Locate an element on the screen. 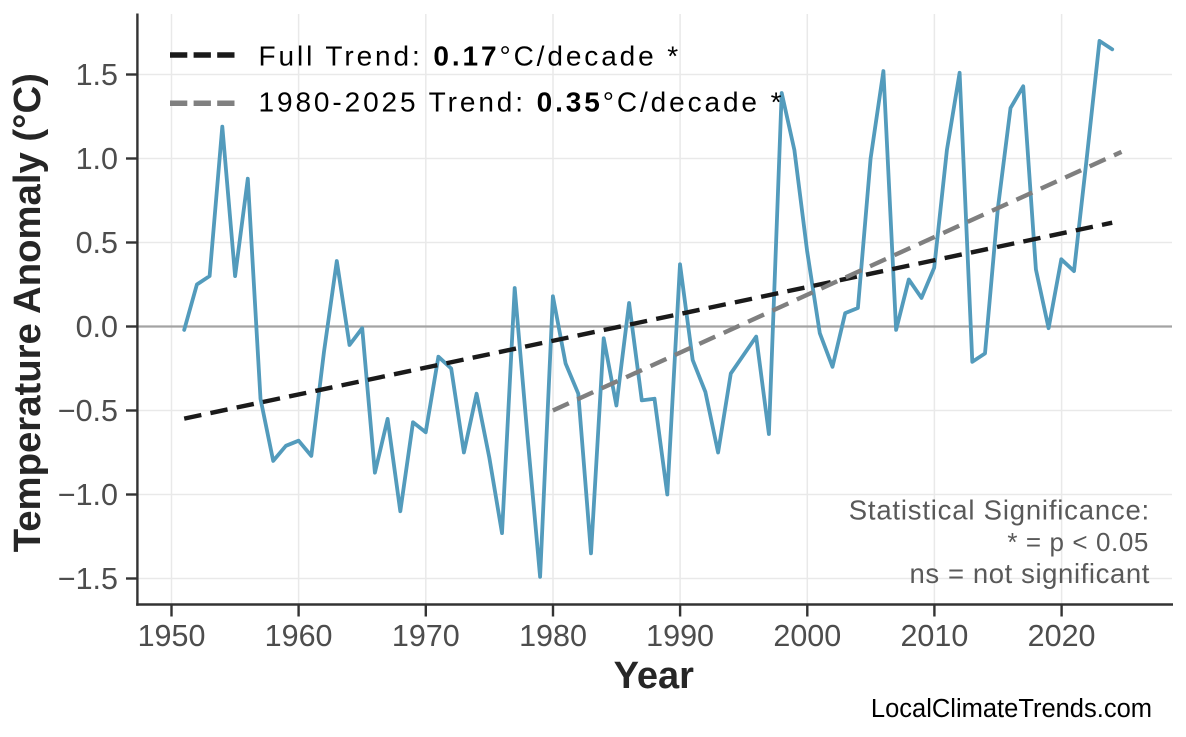 The height and width of the screenshot is (737, 1186). svg-text: Full Trend: 0.17°C/decade * is located at coordinates (470, 55).